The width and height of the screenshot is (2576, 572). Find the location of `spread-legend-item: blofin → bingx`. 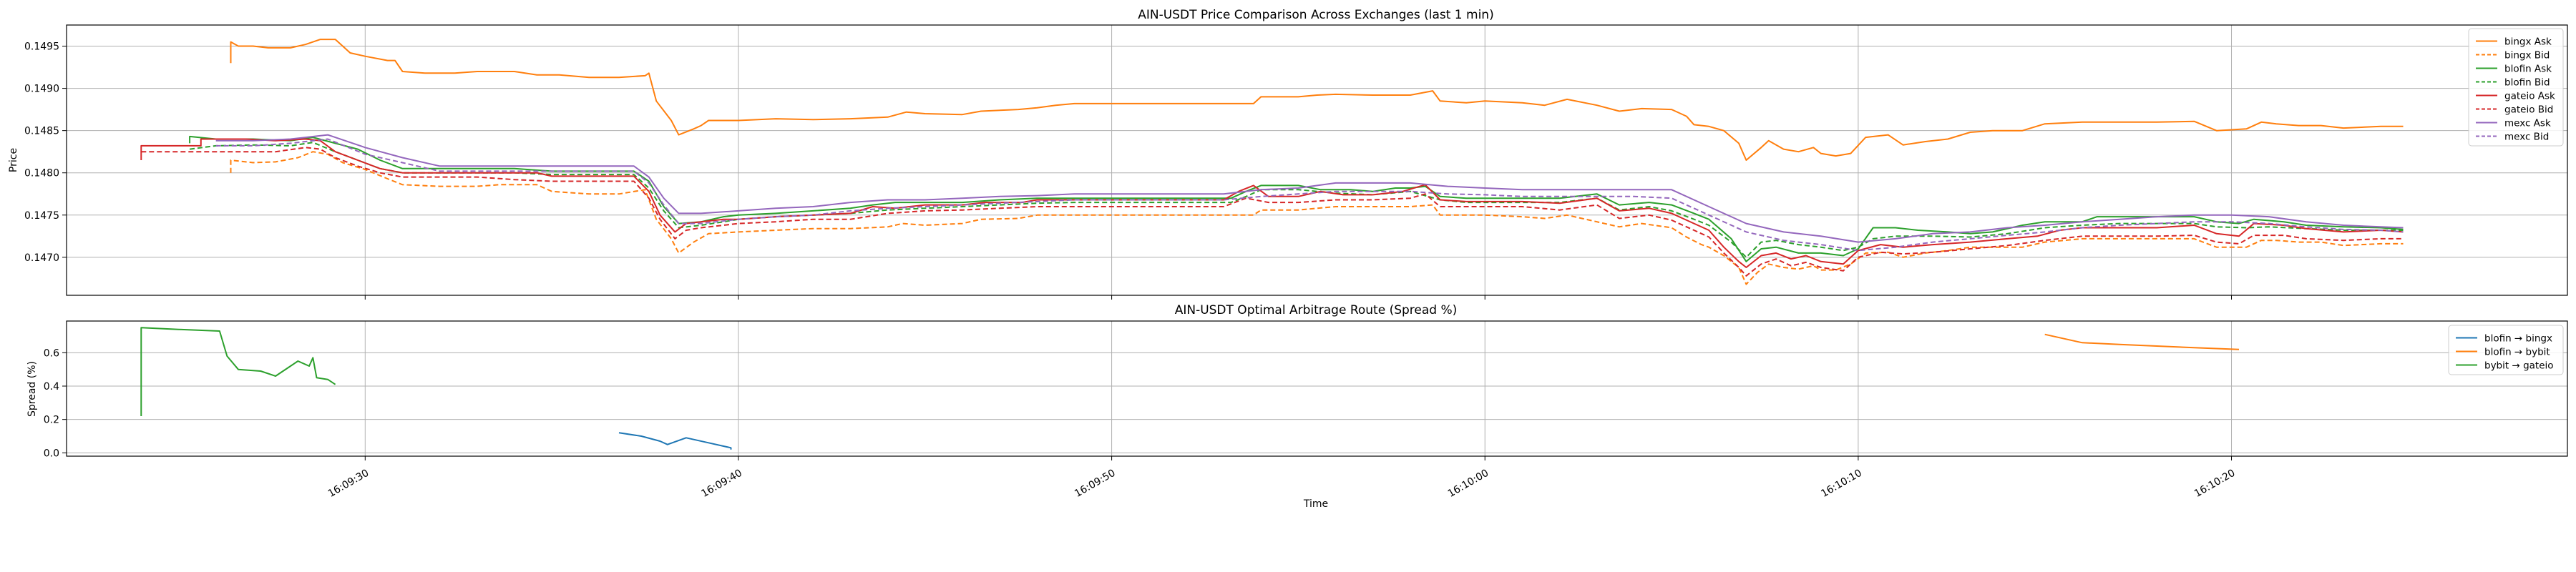

spread-legend-item: blofin → bingx is located at coordinates (2504, 339).